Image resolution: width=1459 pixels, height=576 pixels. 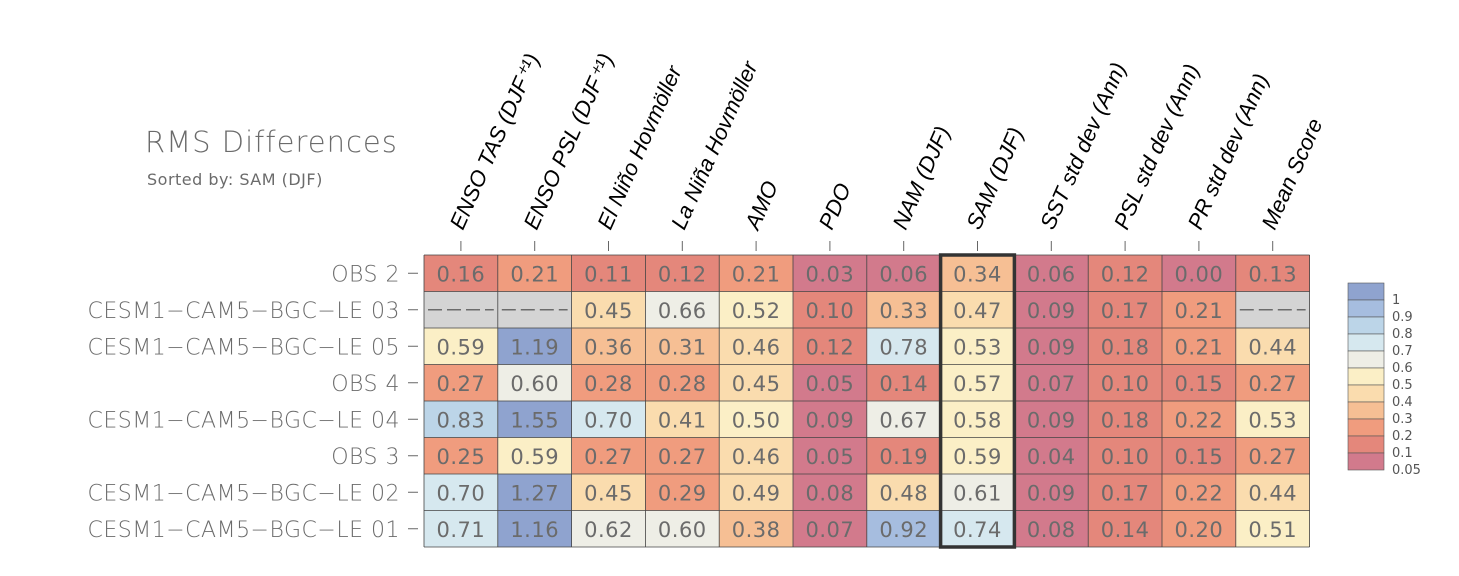 What do you see at coordinates (830, 311) in the screenshot?
I see `cell-value-label: 0.10` at bounding box center [830, 311].